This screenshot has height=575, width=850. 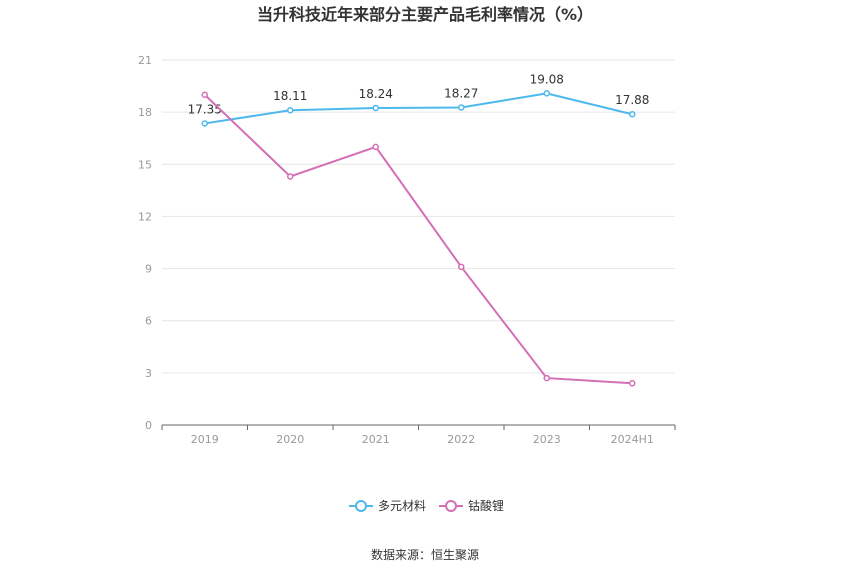 I want to click on x-tick-label: 2022, so click(x=461, y=439).